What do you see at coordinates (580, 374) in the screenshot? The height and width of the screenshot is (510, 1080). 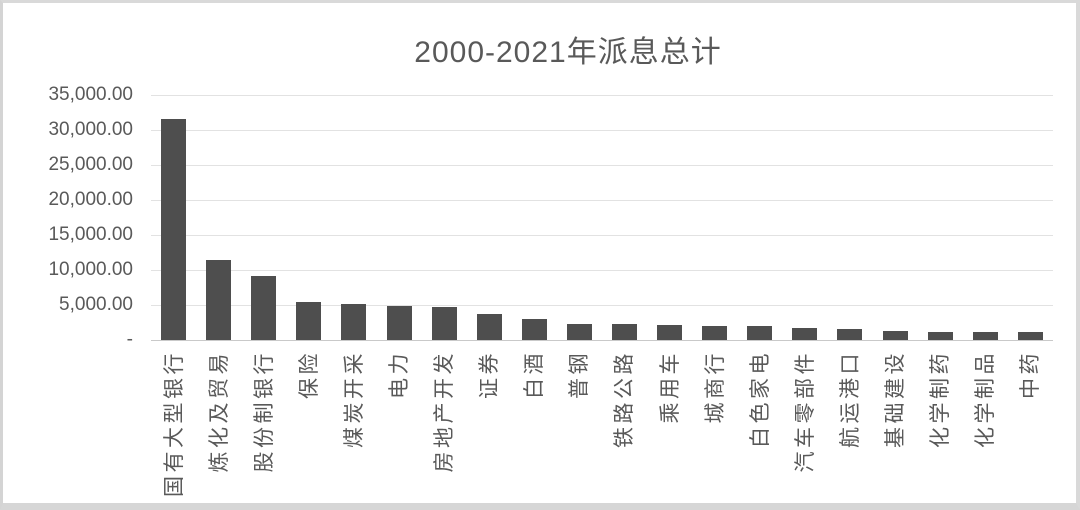 I see `x-category-label: 普钢` at bounding box center [580, 374].